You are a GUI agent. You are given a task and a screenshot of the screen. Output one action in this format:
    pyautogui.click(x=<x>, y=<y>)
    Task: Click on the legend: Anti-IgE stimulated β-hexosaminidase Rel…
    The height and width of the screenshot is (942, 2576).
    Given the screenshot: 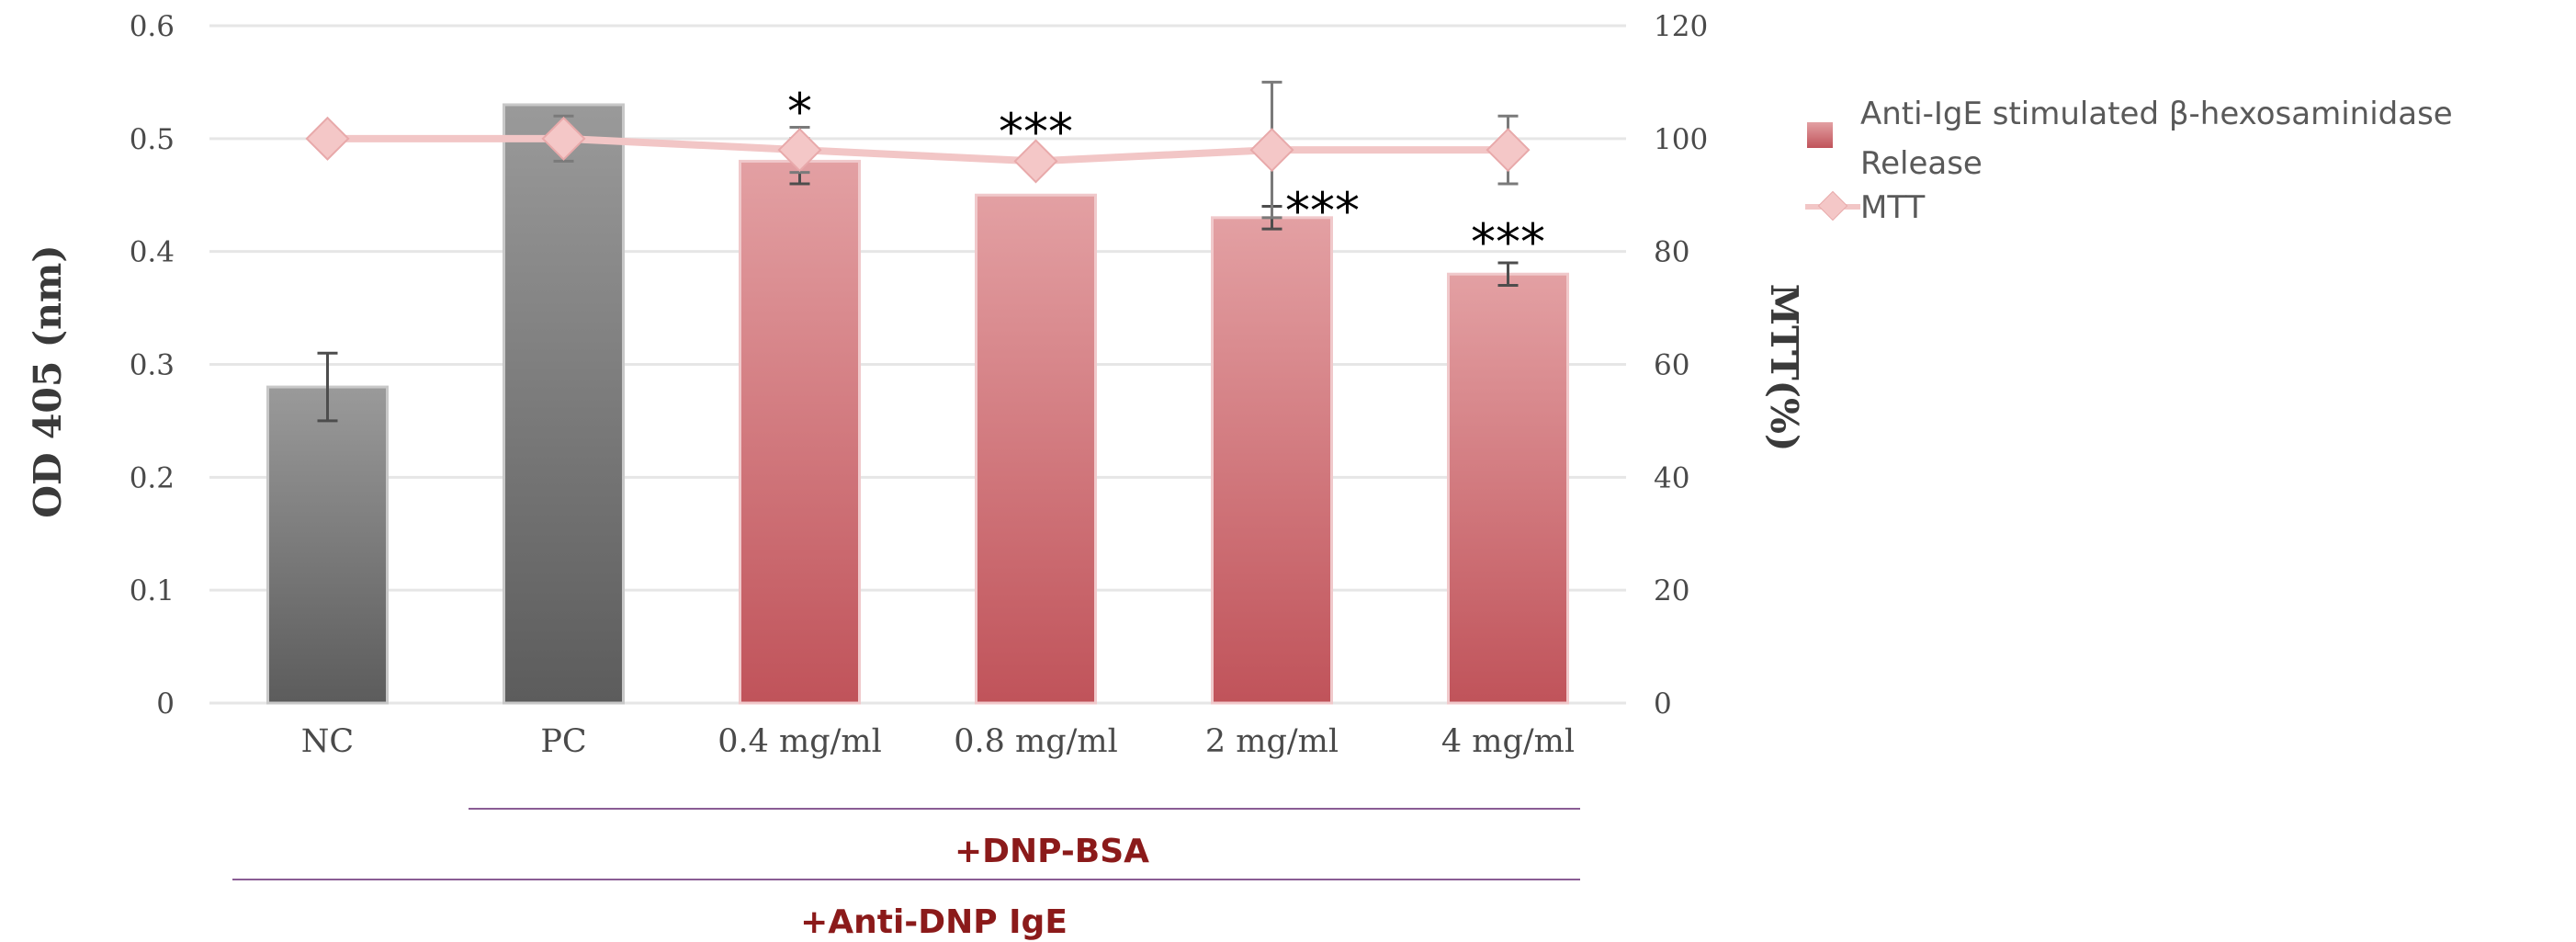 What is the action you would take?
    pyautogui.click(x=2129, y=161)
    